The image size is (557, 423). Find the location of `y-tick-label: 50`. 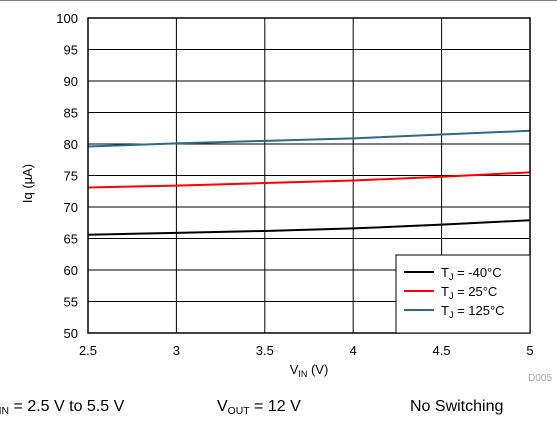

y-tick-label: 50 is located at coordinates (71, 333).